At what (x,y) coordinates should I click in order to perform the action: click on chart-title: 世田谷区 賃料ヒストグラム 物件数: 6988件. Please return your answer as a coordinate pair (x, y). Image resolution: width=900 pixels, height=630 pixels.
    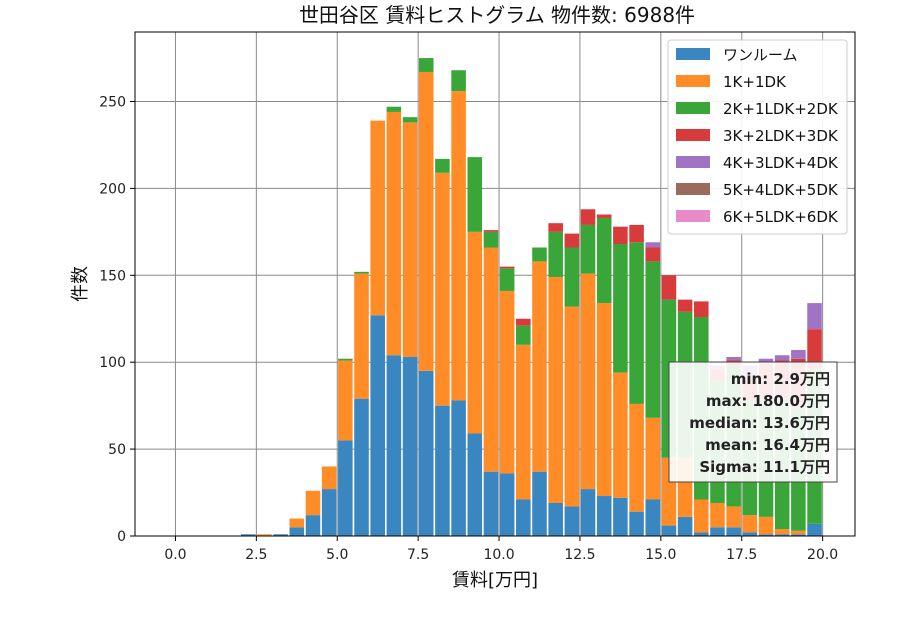
    Looking at the image, I should click on (497, 15).